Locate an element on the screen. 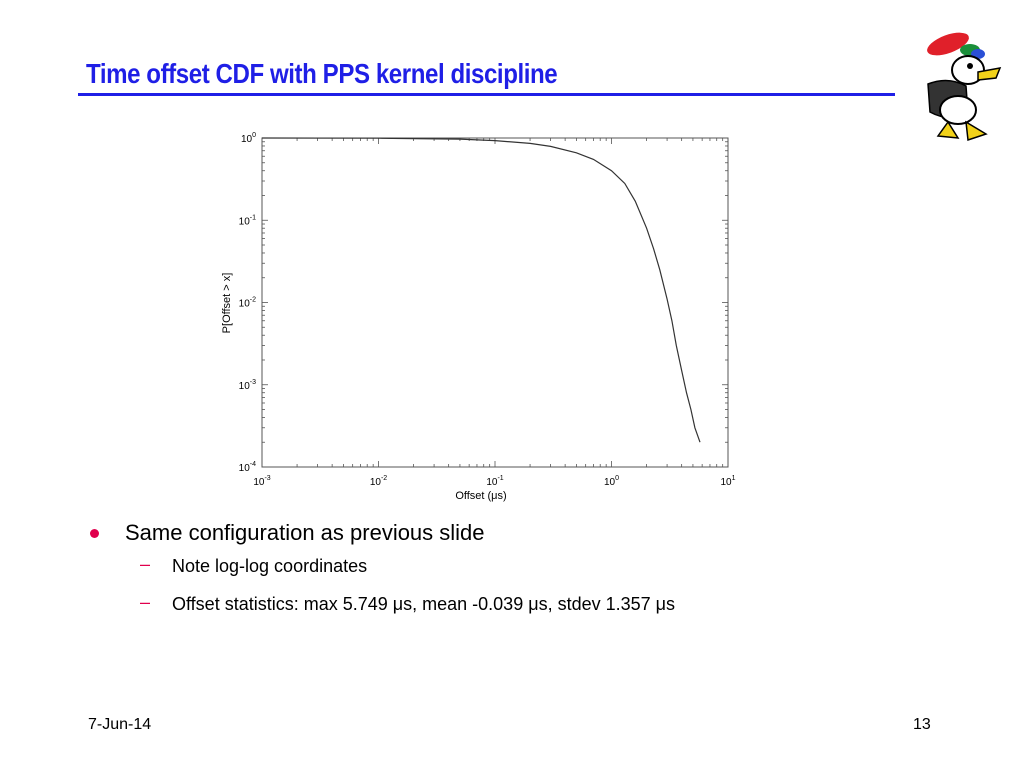  x-tick-label: 10⁻¹ is located at coordinates (494, 481).